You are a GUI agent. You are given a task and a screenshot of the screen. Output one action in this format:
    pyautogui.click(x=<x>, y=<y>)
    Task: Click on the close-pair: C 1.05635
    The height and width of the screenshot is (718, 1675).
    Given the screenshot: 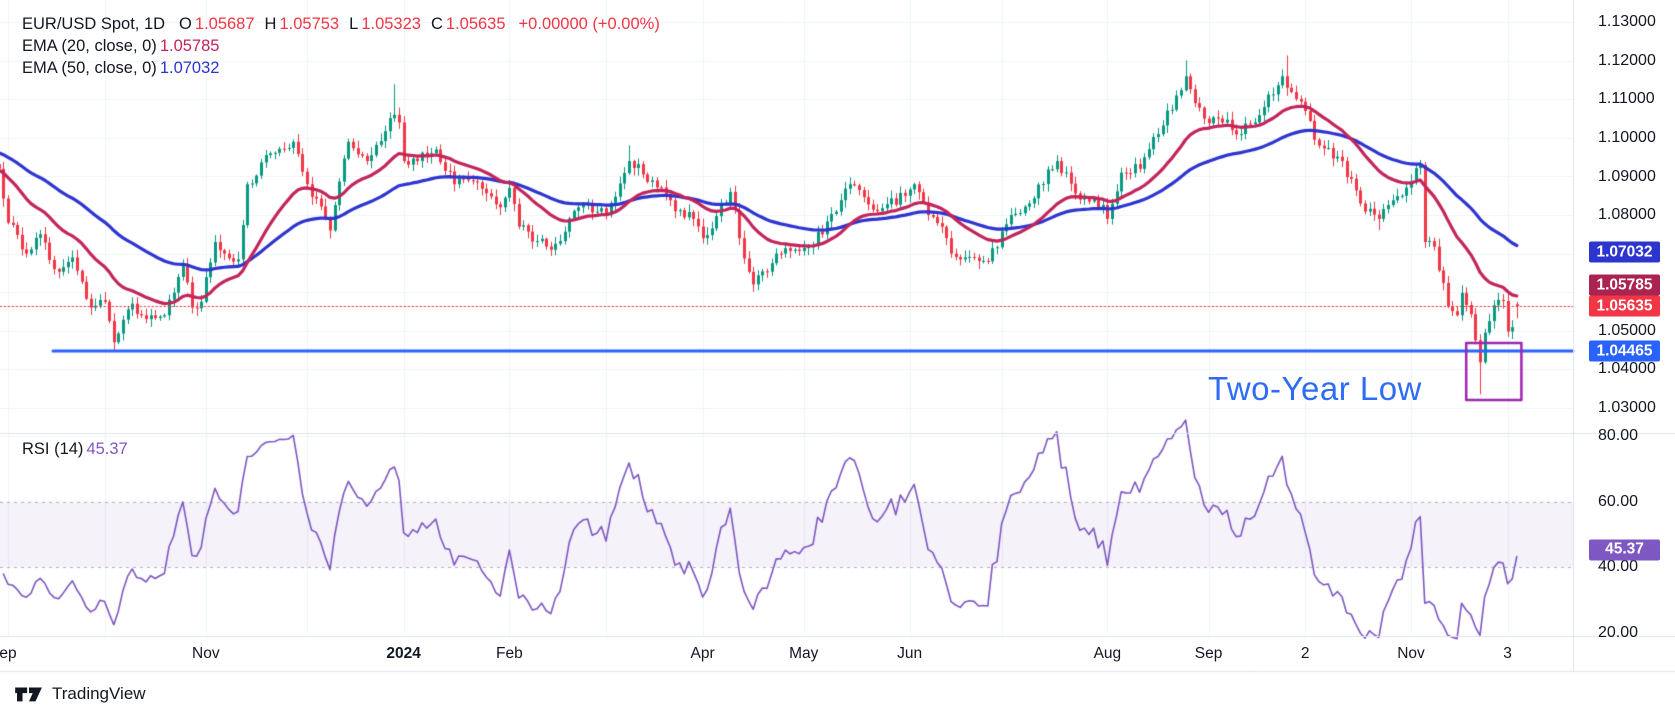 What is the action you would take?
    pyautogui.click(x=468, y=23)
    